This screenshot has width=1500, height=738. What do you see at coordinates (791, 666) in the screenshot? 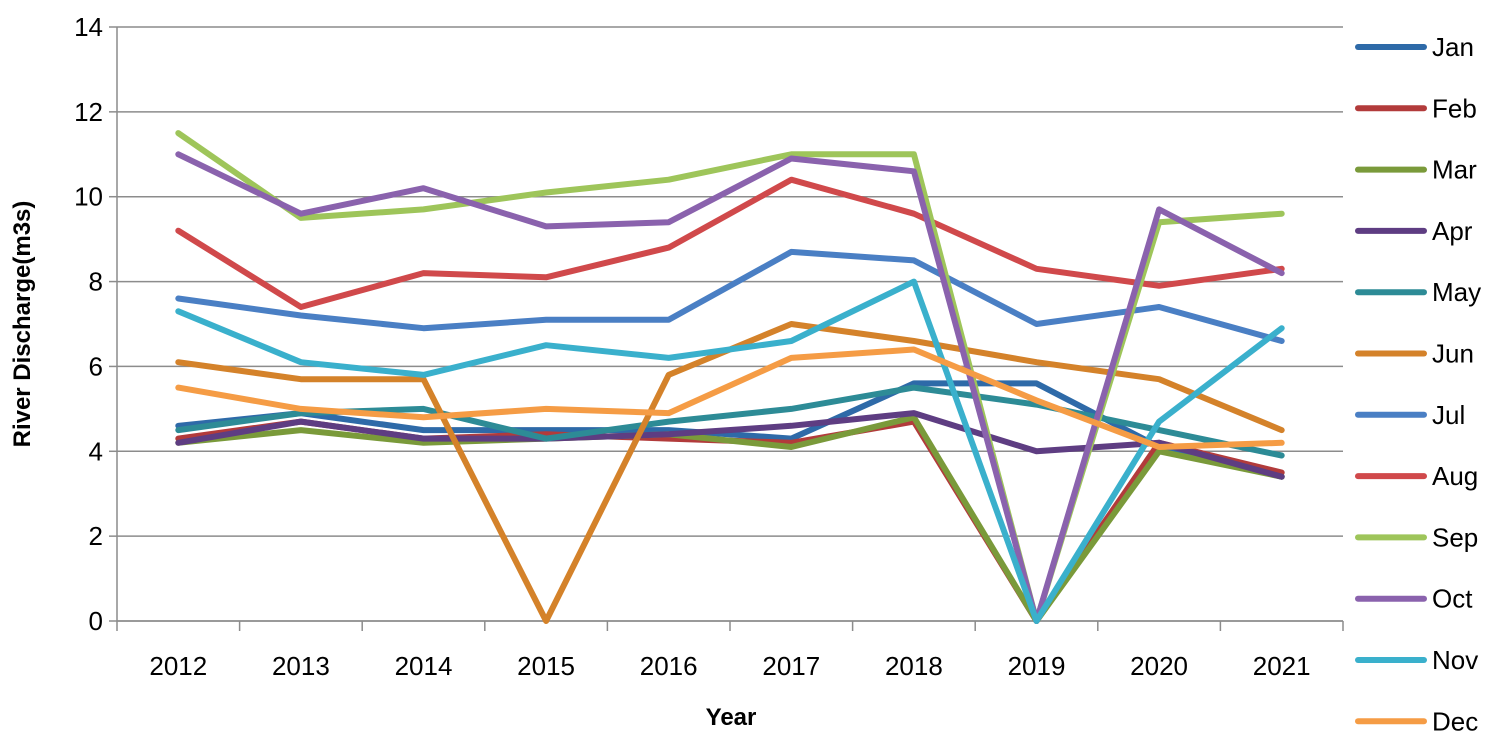
I see `x-tick-label: 2017` at bounding box center [791, 666].